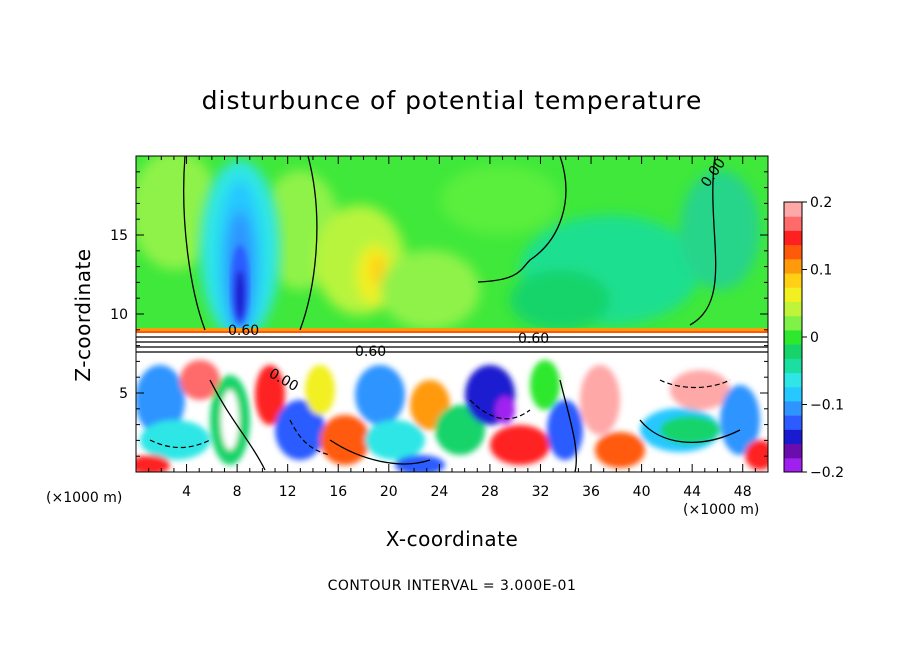 The height and width of the screenshot is (654, 904). Describe the element at coordinates (119, 236) in the screenshot. I see `y-tick-label: 15` at that location.